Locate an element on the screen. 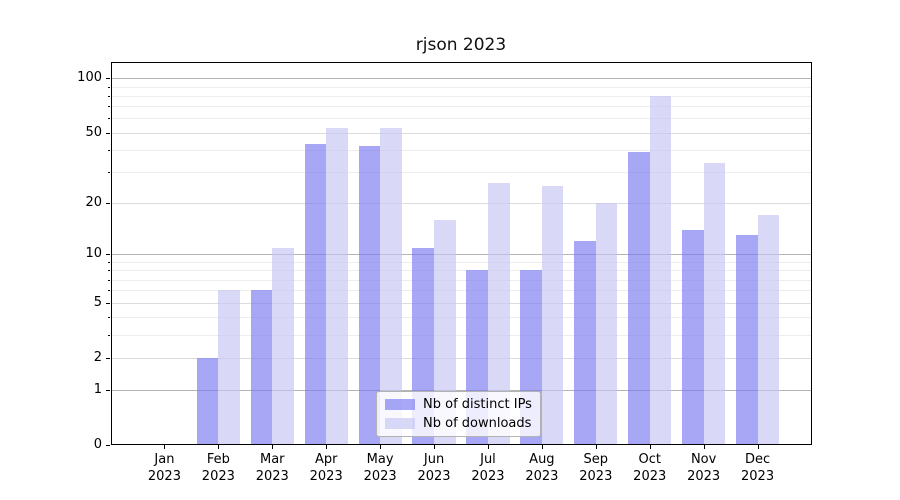 The width and height of the screenshot is (900, 500). y-tick-label: 50 is located at coordinates (93, 132).